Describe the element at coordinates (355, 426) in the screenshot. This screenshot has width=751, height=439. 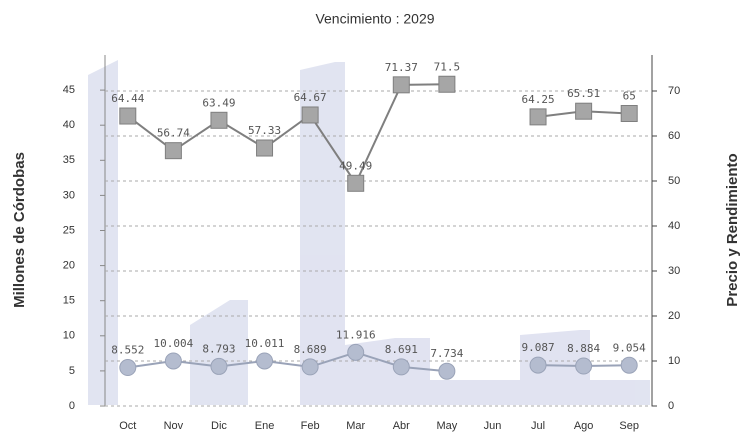
I see `x-tick-label: Mar` at that location.